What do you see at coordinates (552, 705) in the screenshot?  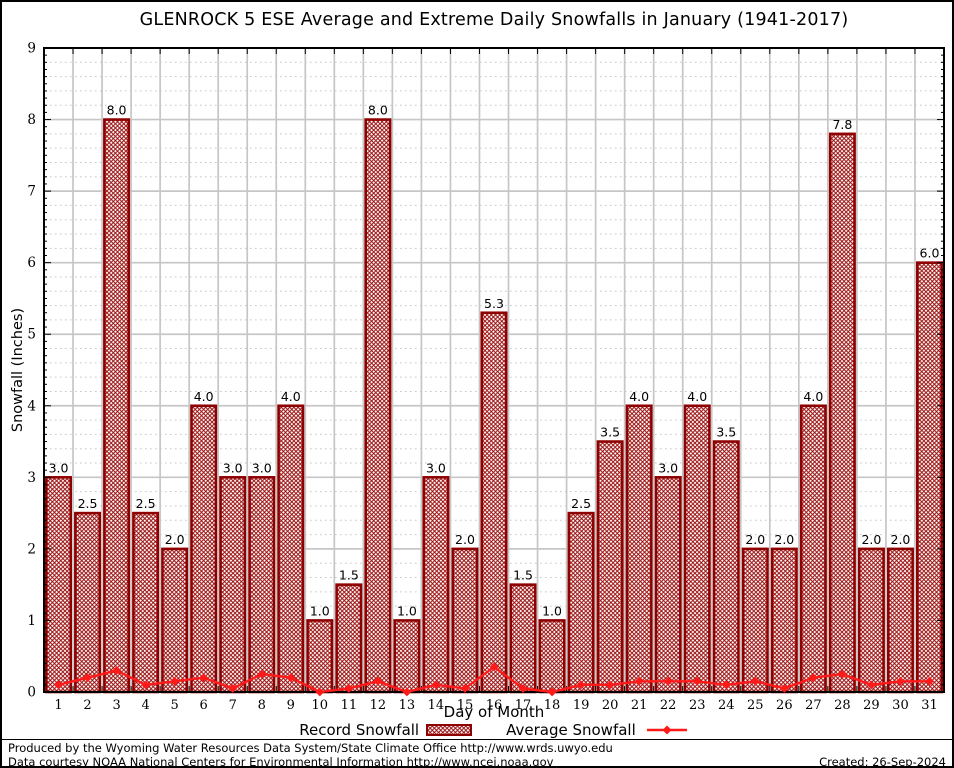 I see `x-tick-day-18: 18` at bounding box center [552, 705].